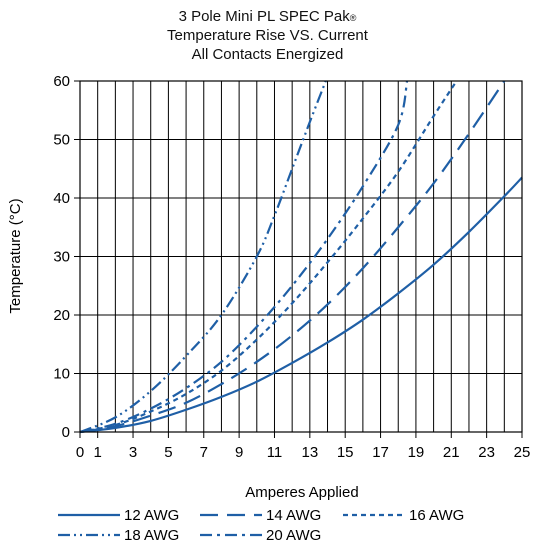 The width and height of the screenshot is (535, 548). Describe the element at coordinates (267, 54) in the screenshot. I see `chart-title-line-3: All Contacts Energized` at that location.